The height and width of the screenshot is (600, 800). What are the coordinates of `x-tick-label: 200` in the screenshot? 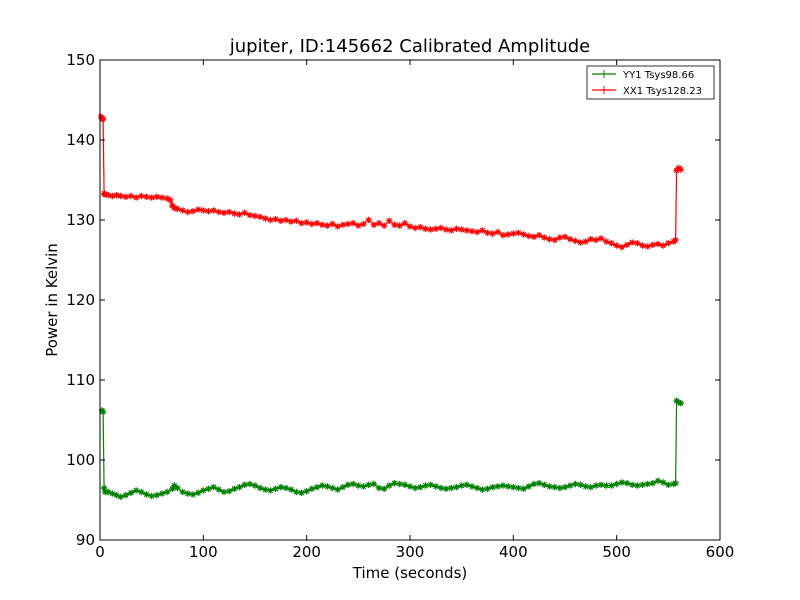 It's located at (306, 552).